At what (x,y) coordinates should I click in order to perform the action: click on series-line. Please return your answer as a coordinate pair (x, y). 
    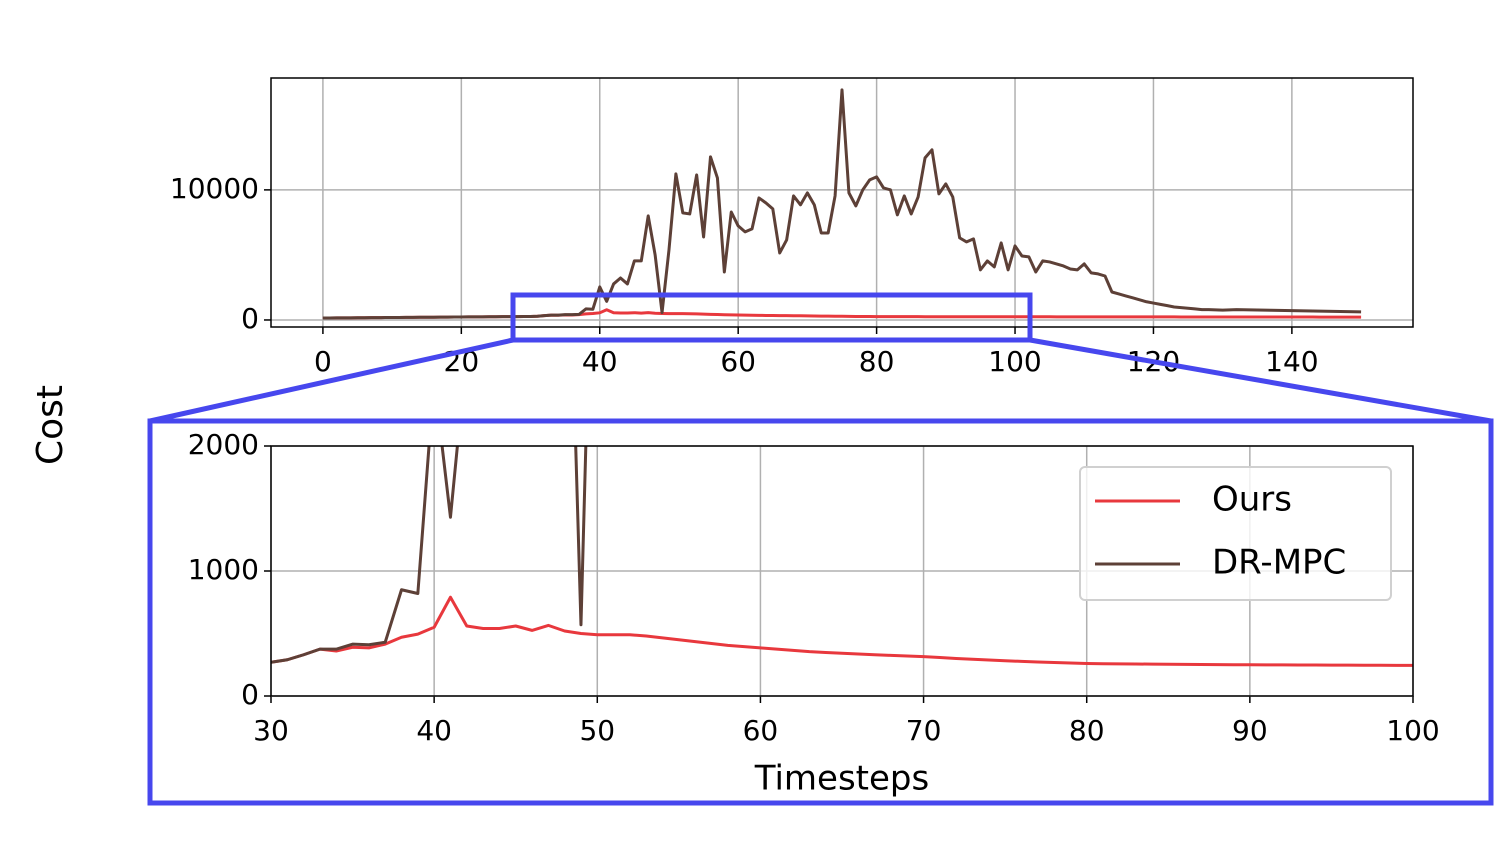
    Looking at the image, I should click on (842, 631).